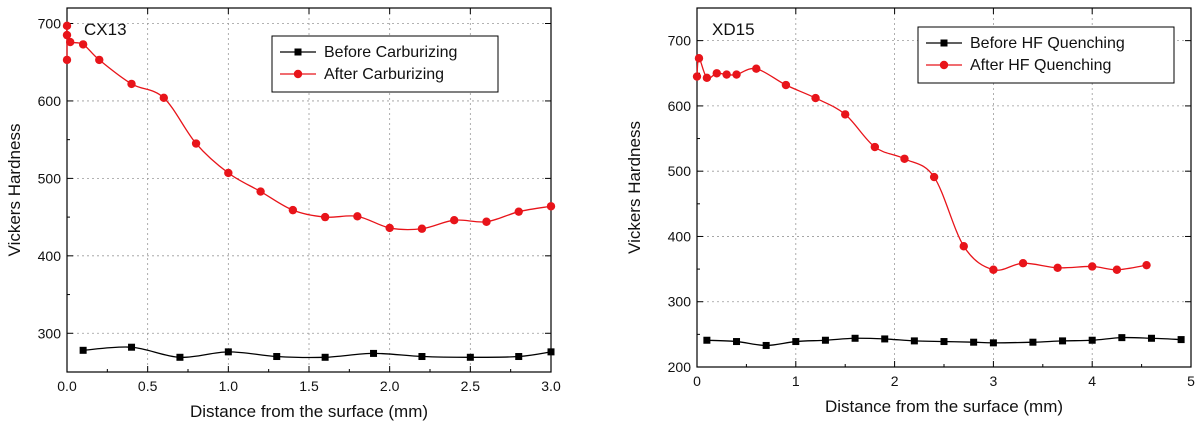 This screenshot has width=1200, height=426. I want to click on x-tick-label: 3, so click(994, 381).